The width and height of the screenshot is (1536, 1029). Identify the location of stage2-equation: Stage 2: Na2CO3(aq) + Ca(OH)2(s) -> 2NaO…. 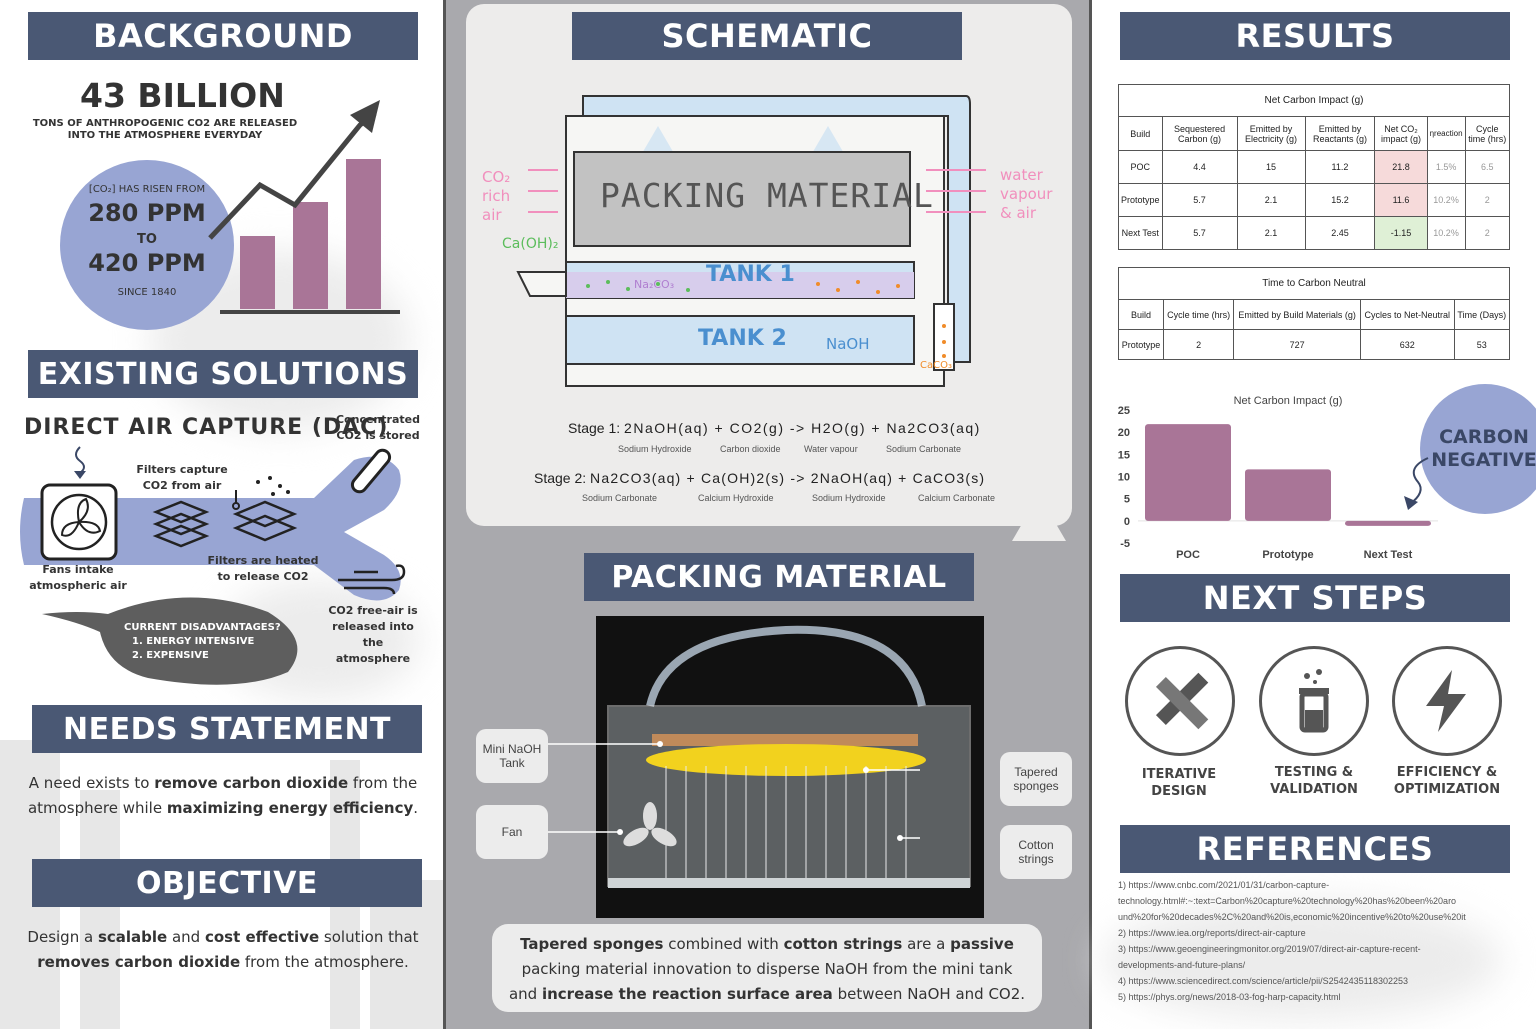
(759, 478).